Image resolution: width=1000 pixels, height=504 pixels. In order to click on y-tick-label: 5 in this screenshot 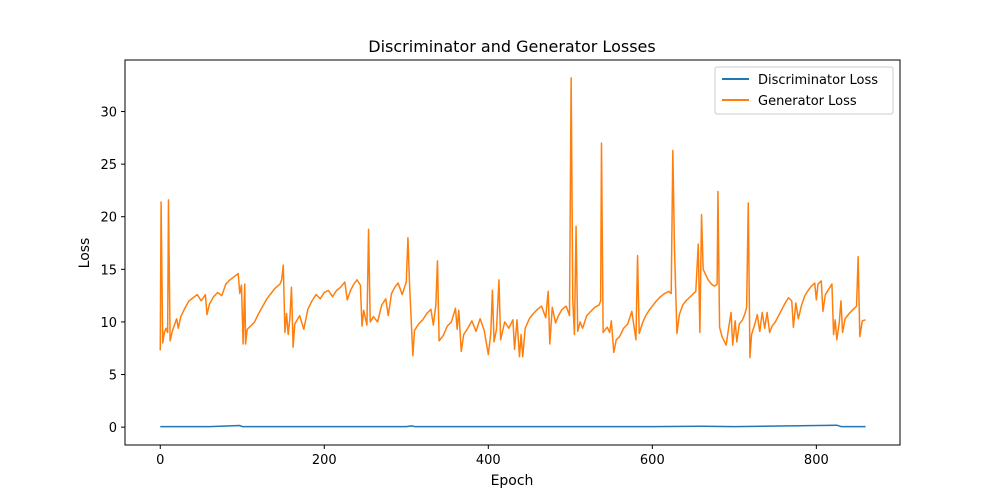, I will do `click(113, 376)`.